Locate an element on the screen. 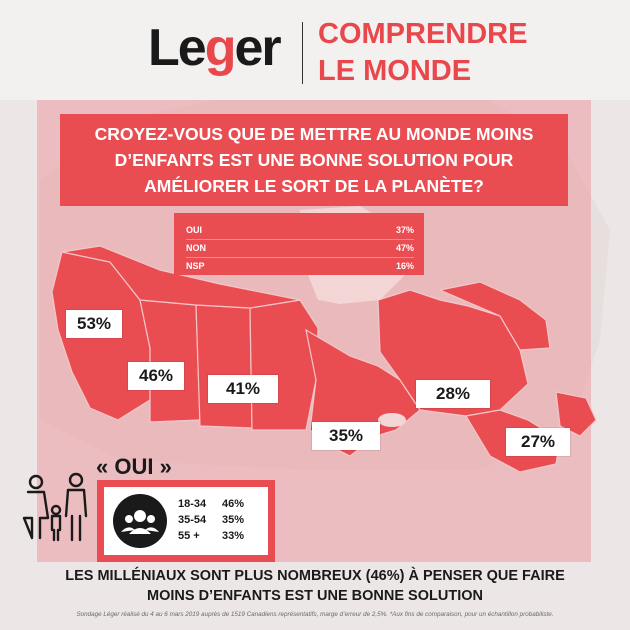  region-value-ontario: 35% is located at coordinates (346, 436).